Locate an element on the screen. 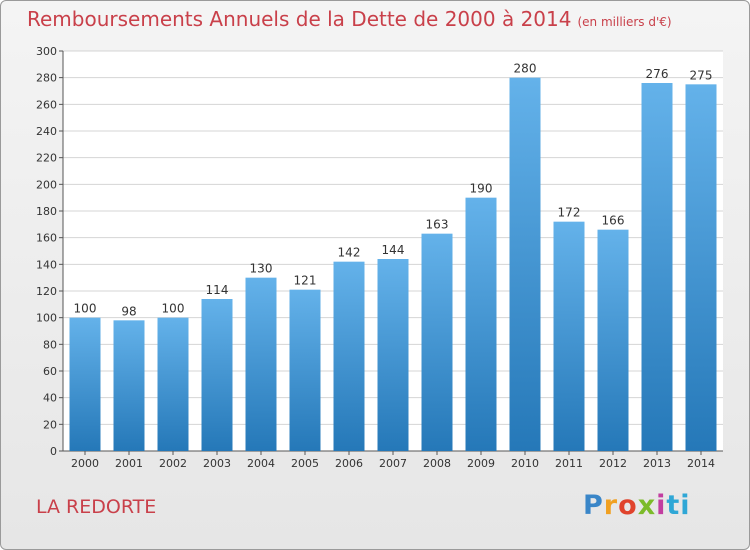  y-tick-label: 60 is located at coordinates (50, 371).